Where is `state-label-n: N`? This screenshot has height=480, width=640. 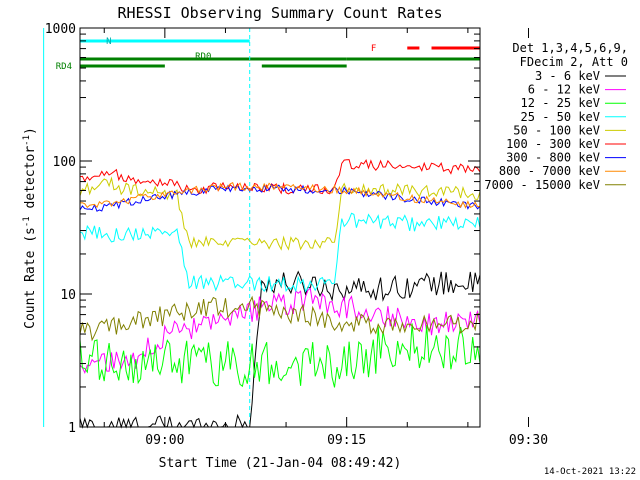 state-label-n: N is located at coordinates (108, 42).